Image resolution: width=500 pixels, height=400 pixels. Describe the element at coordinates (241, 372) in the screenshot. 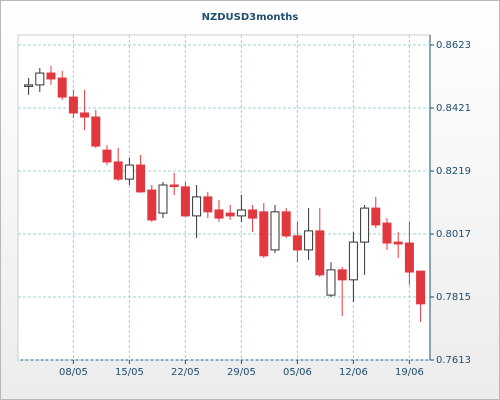

I see `x-tick-label: 29/05` at that location.